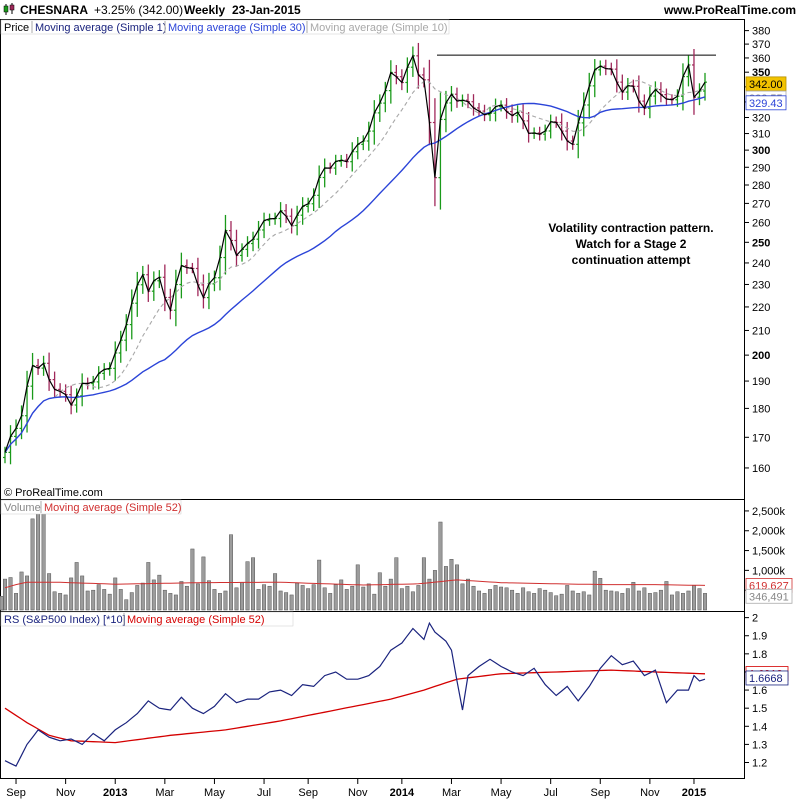 This screenshot has height=800, width=800. I want to click on legend-price: Price, so click(16, 28).